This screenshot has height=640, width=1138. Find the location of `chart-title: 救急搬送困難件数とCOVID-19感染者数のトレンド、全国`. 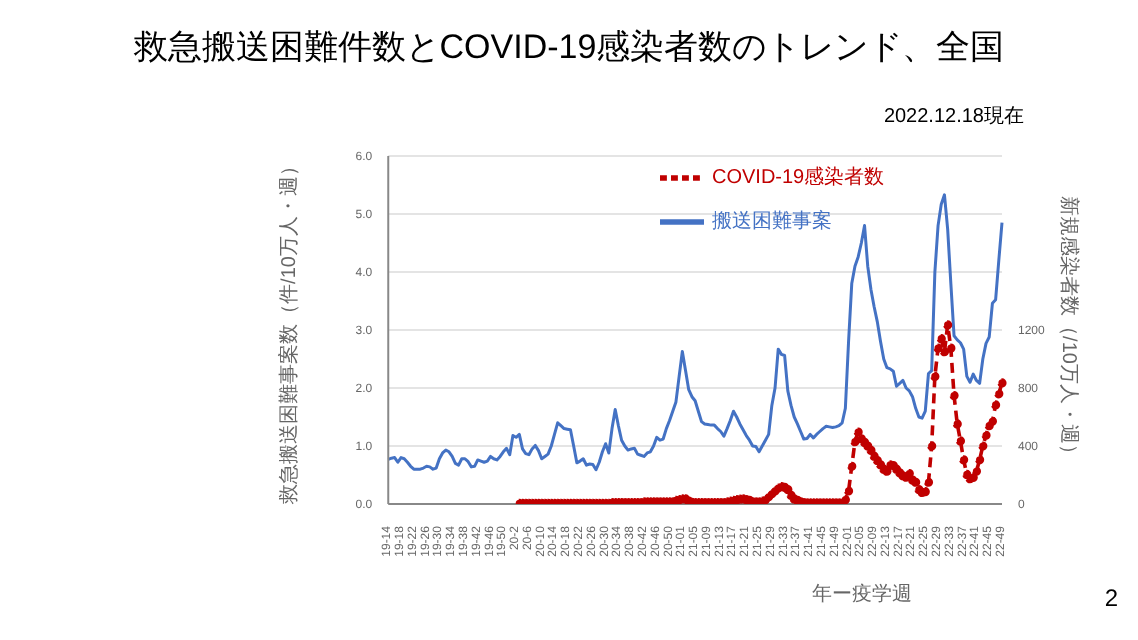

chart-title: 救急搬送困難件数とCOVID-19感染者数のトレンド、全国 is located at coordinates (569, 48).